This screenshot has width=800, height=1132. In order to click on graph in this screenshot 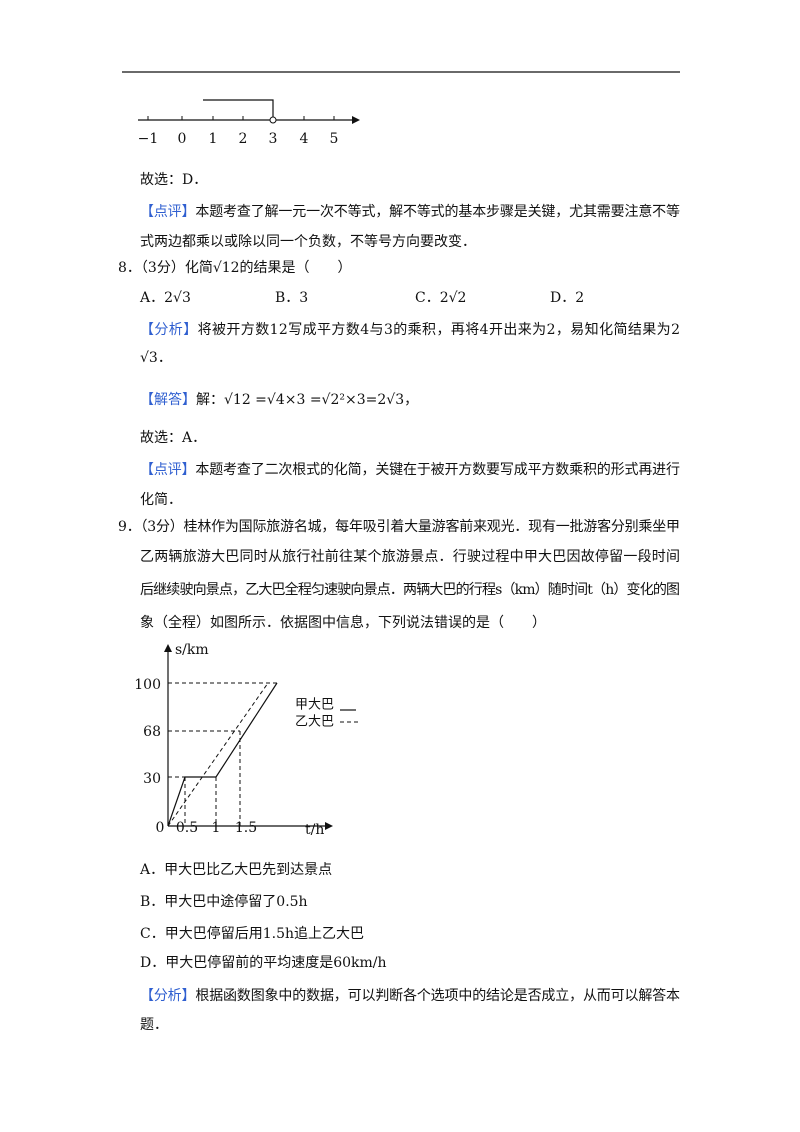, I will do `click(262, 737)`.